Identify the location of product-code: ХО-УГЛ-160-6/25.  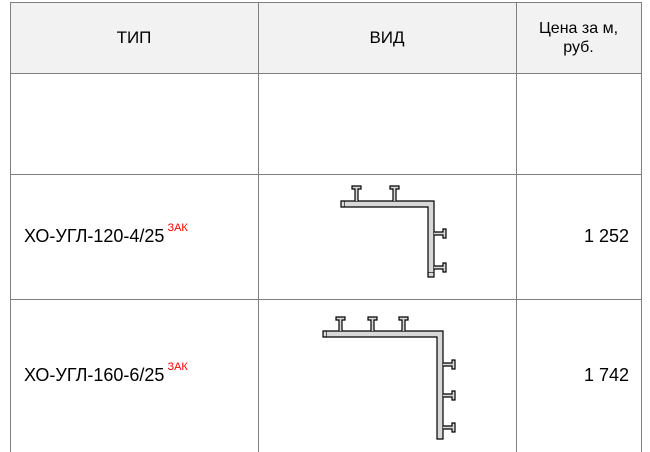
(94, 375).